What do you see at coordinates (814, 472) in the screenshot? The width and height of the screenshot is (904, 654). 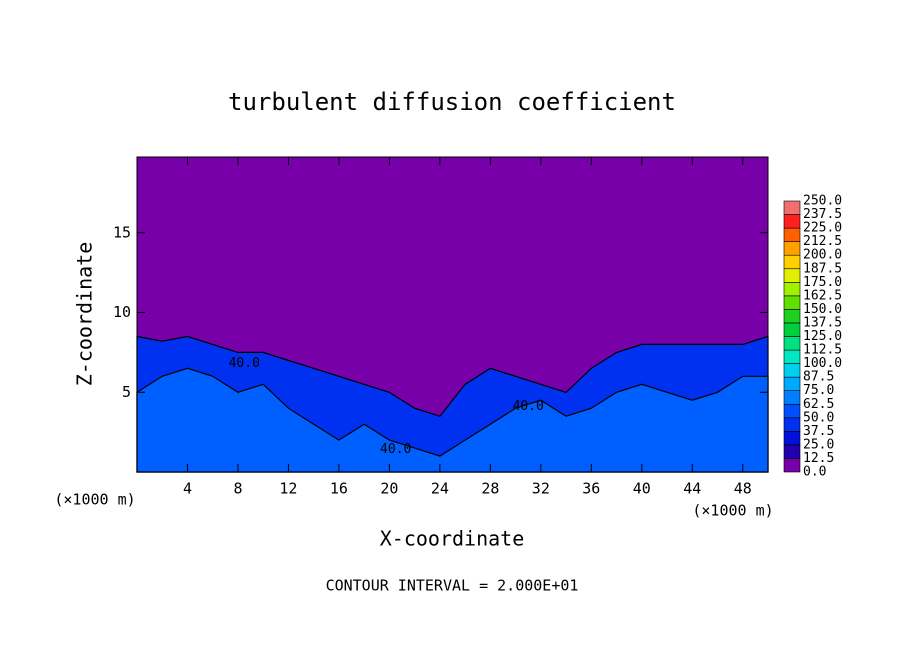 I see `colorbar-label: 0.0` at bounding box center [814, 472].